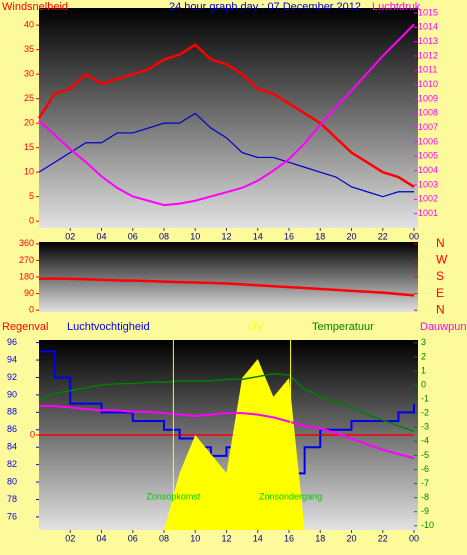  I want to click on legend-label: UV, so click(256, 327).